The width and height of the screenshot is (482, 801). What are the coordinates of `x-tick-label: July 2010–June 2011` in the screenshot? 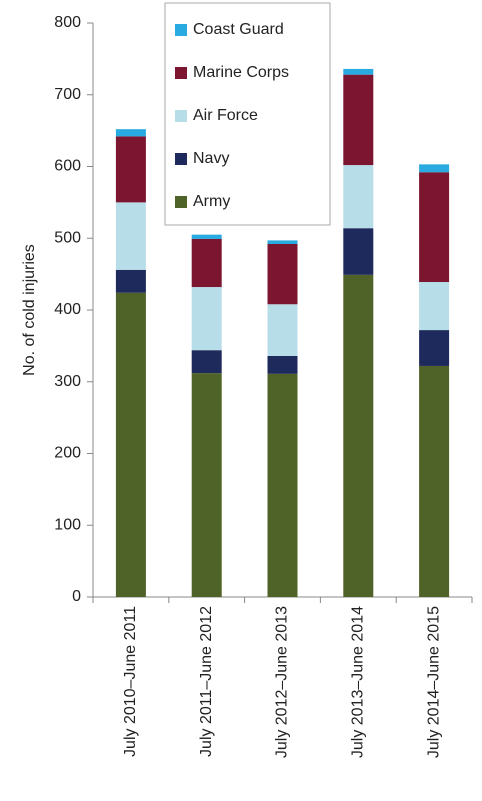 It's located at (130, 681).